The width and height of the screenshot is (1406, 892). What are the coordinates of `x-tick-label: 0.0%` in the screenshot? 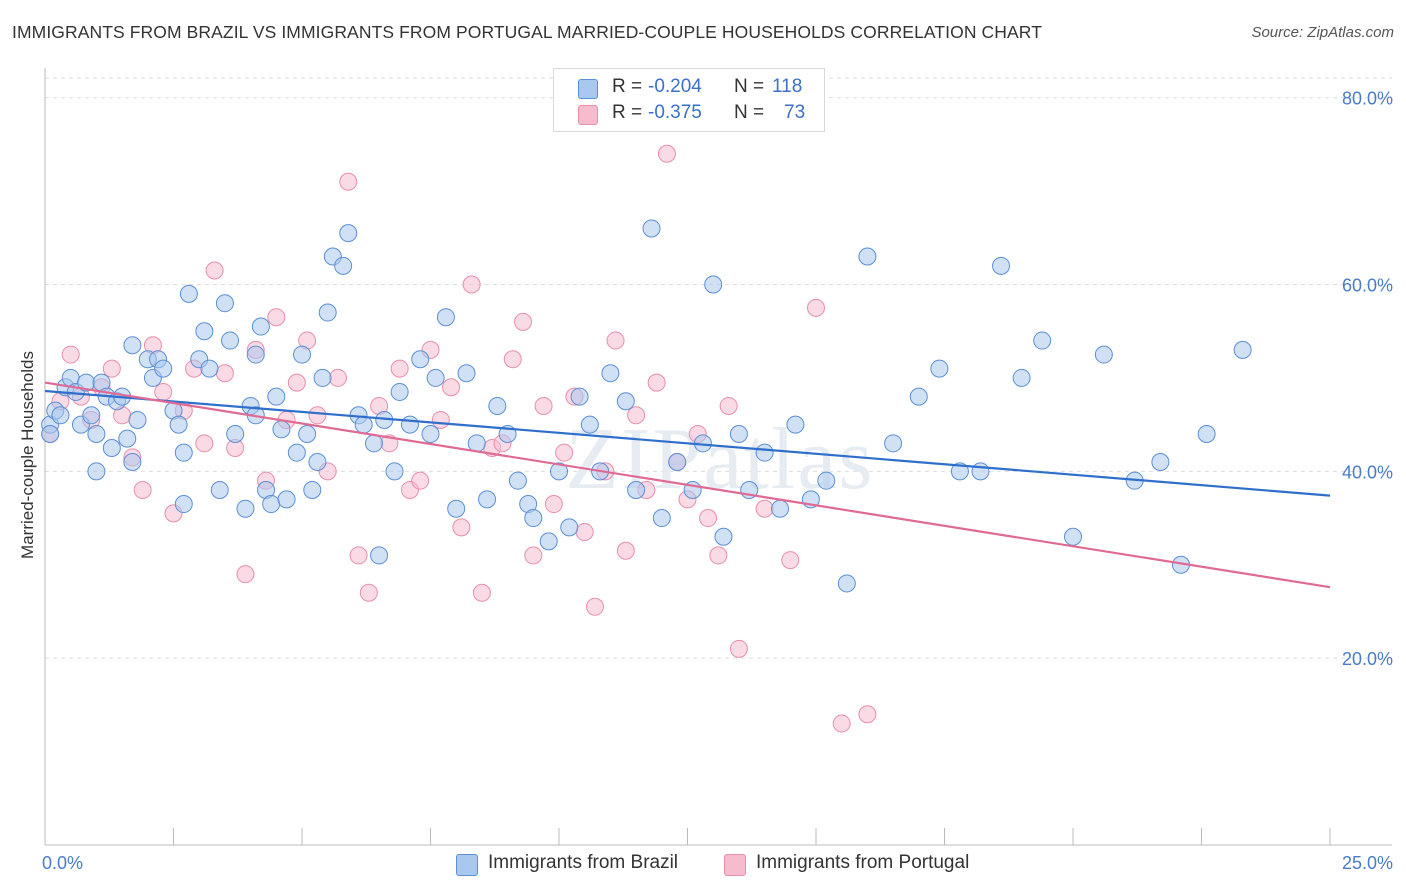 It's located at (62, 863).